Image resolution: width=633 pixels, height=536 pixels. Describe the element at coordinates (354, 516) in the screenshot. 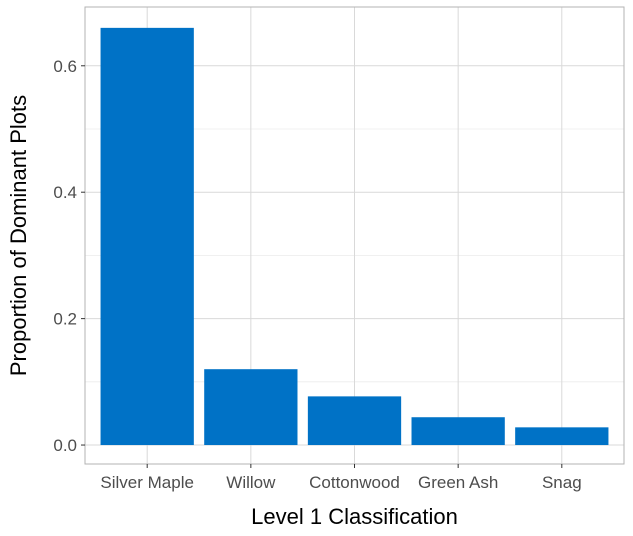

I see `x-axis-title: Level 1 Classification` at that location.